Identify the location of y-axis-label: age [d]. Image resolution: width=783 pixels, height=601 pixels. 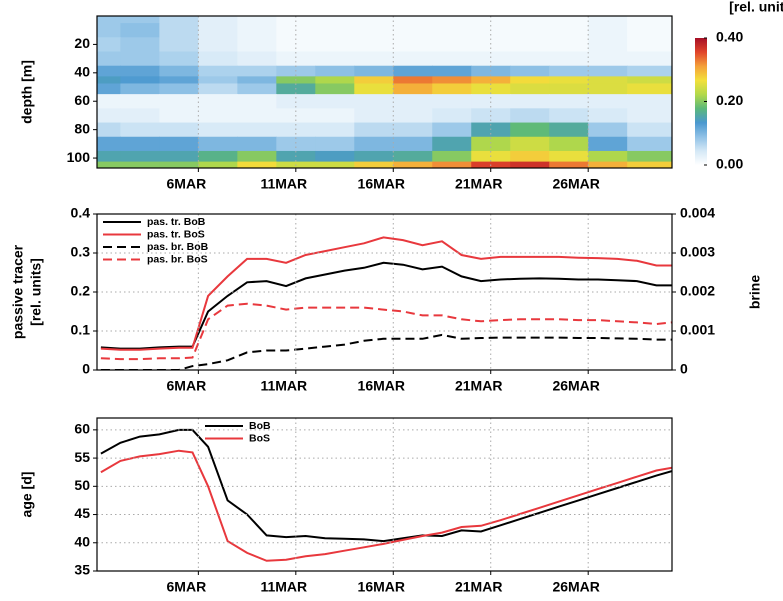
(27, 495).